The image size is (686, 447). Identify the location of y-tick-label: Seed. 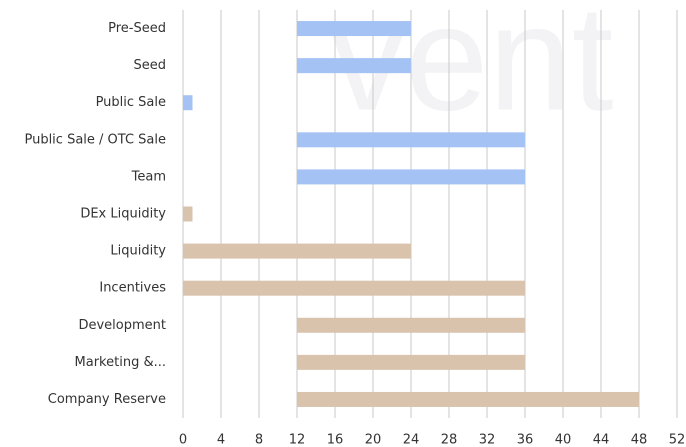
(150, 65).